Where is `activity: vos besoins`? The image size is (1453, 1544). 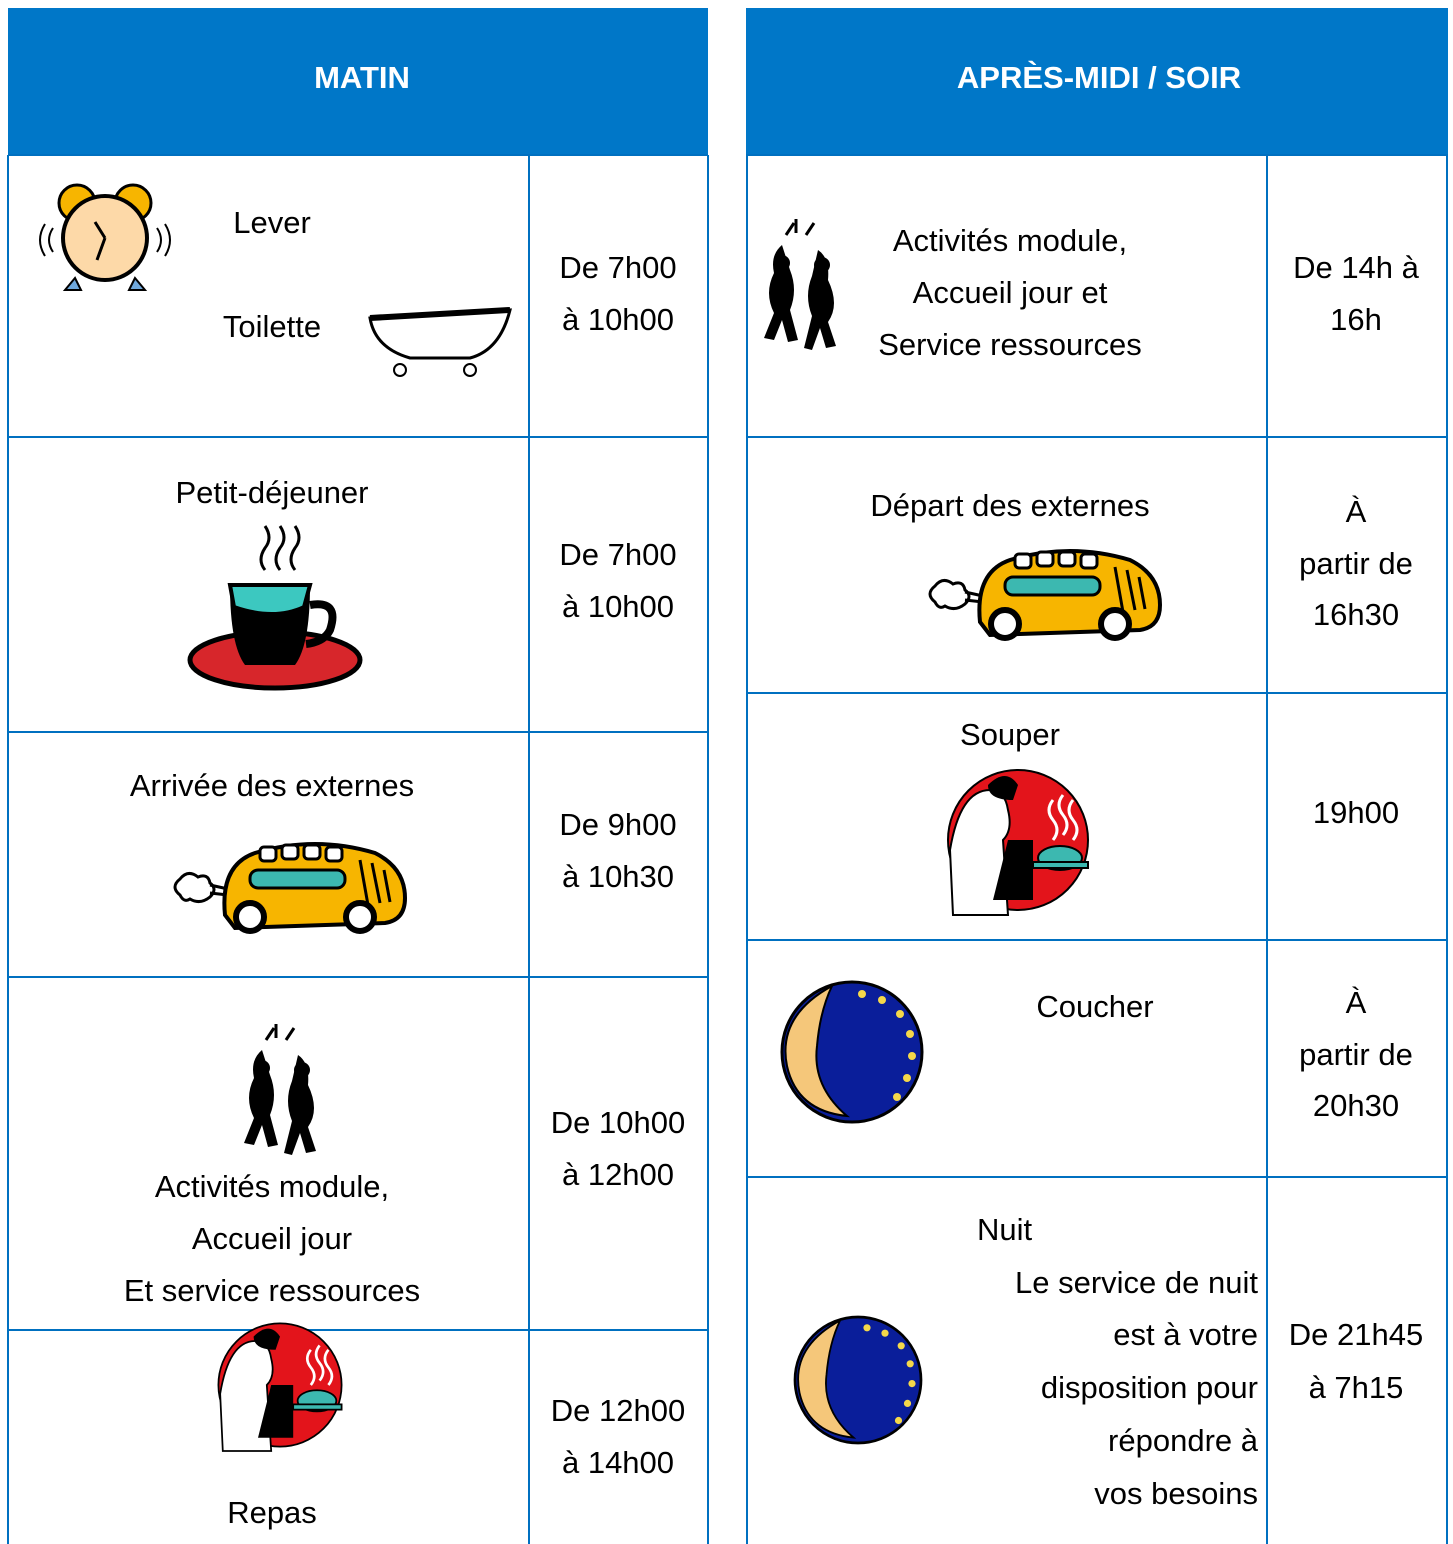
activity: vos besoins is located at coordinates (1176, 1493).